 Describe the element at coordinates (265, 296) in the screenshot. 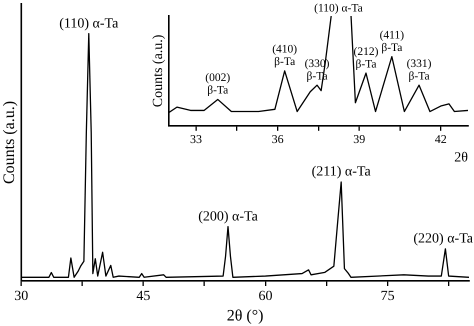

I see `x-tick-label: 60` at that location.